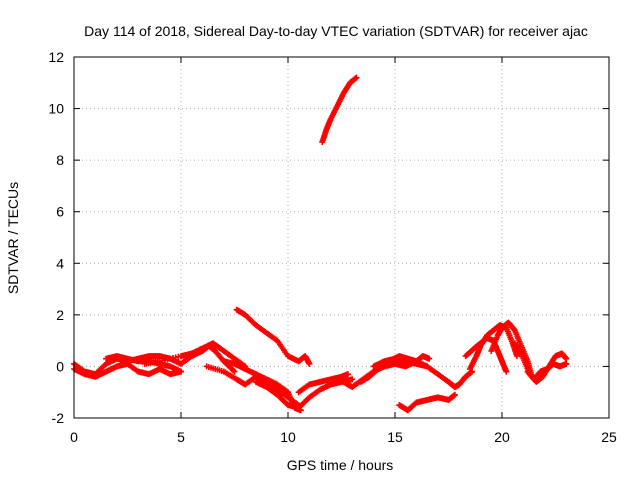  What do you see at coordinates (74, 437) in the screenshot?
I see `x-tick-label: 0` at bounding box center [74, 437].